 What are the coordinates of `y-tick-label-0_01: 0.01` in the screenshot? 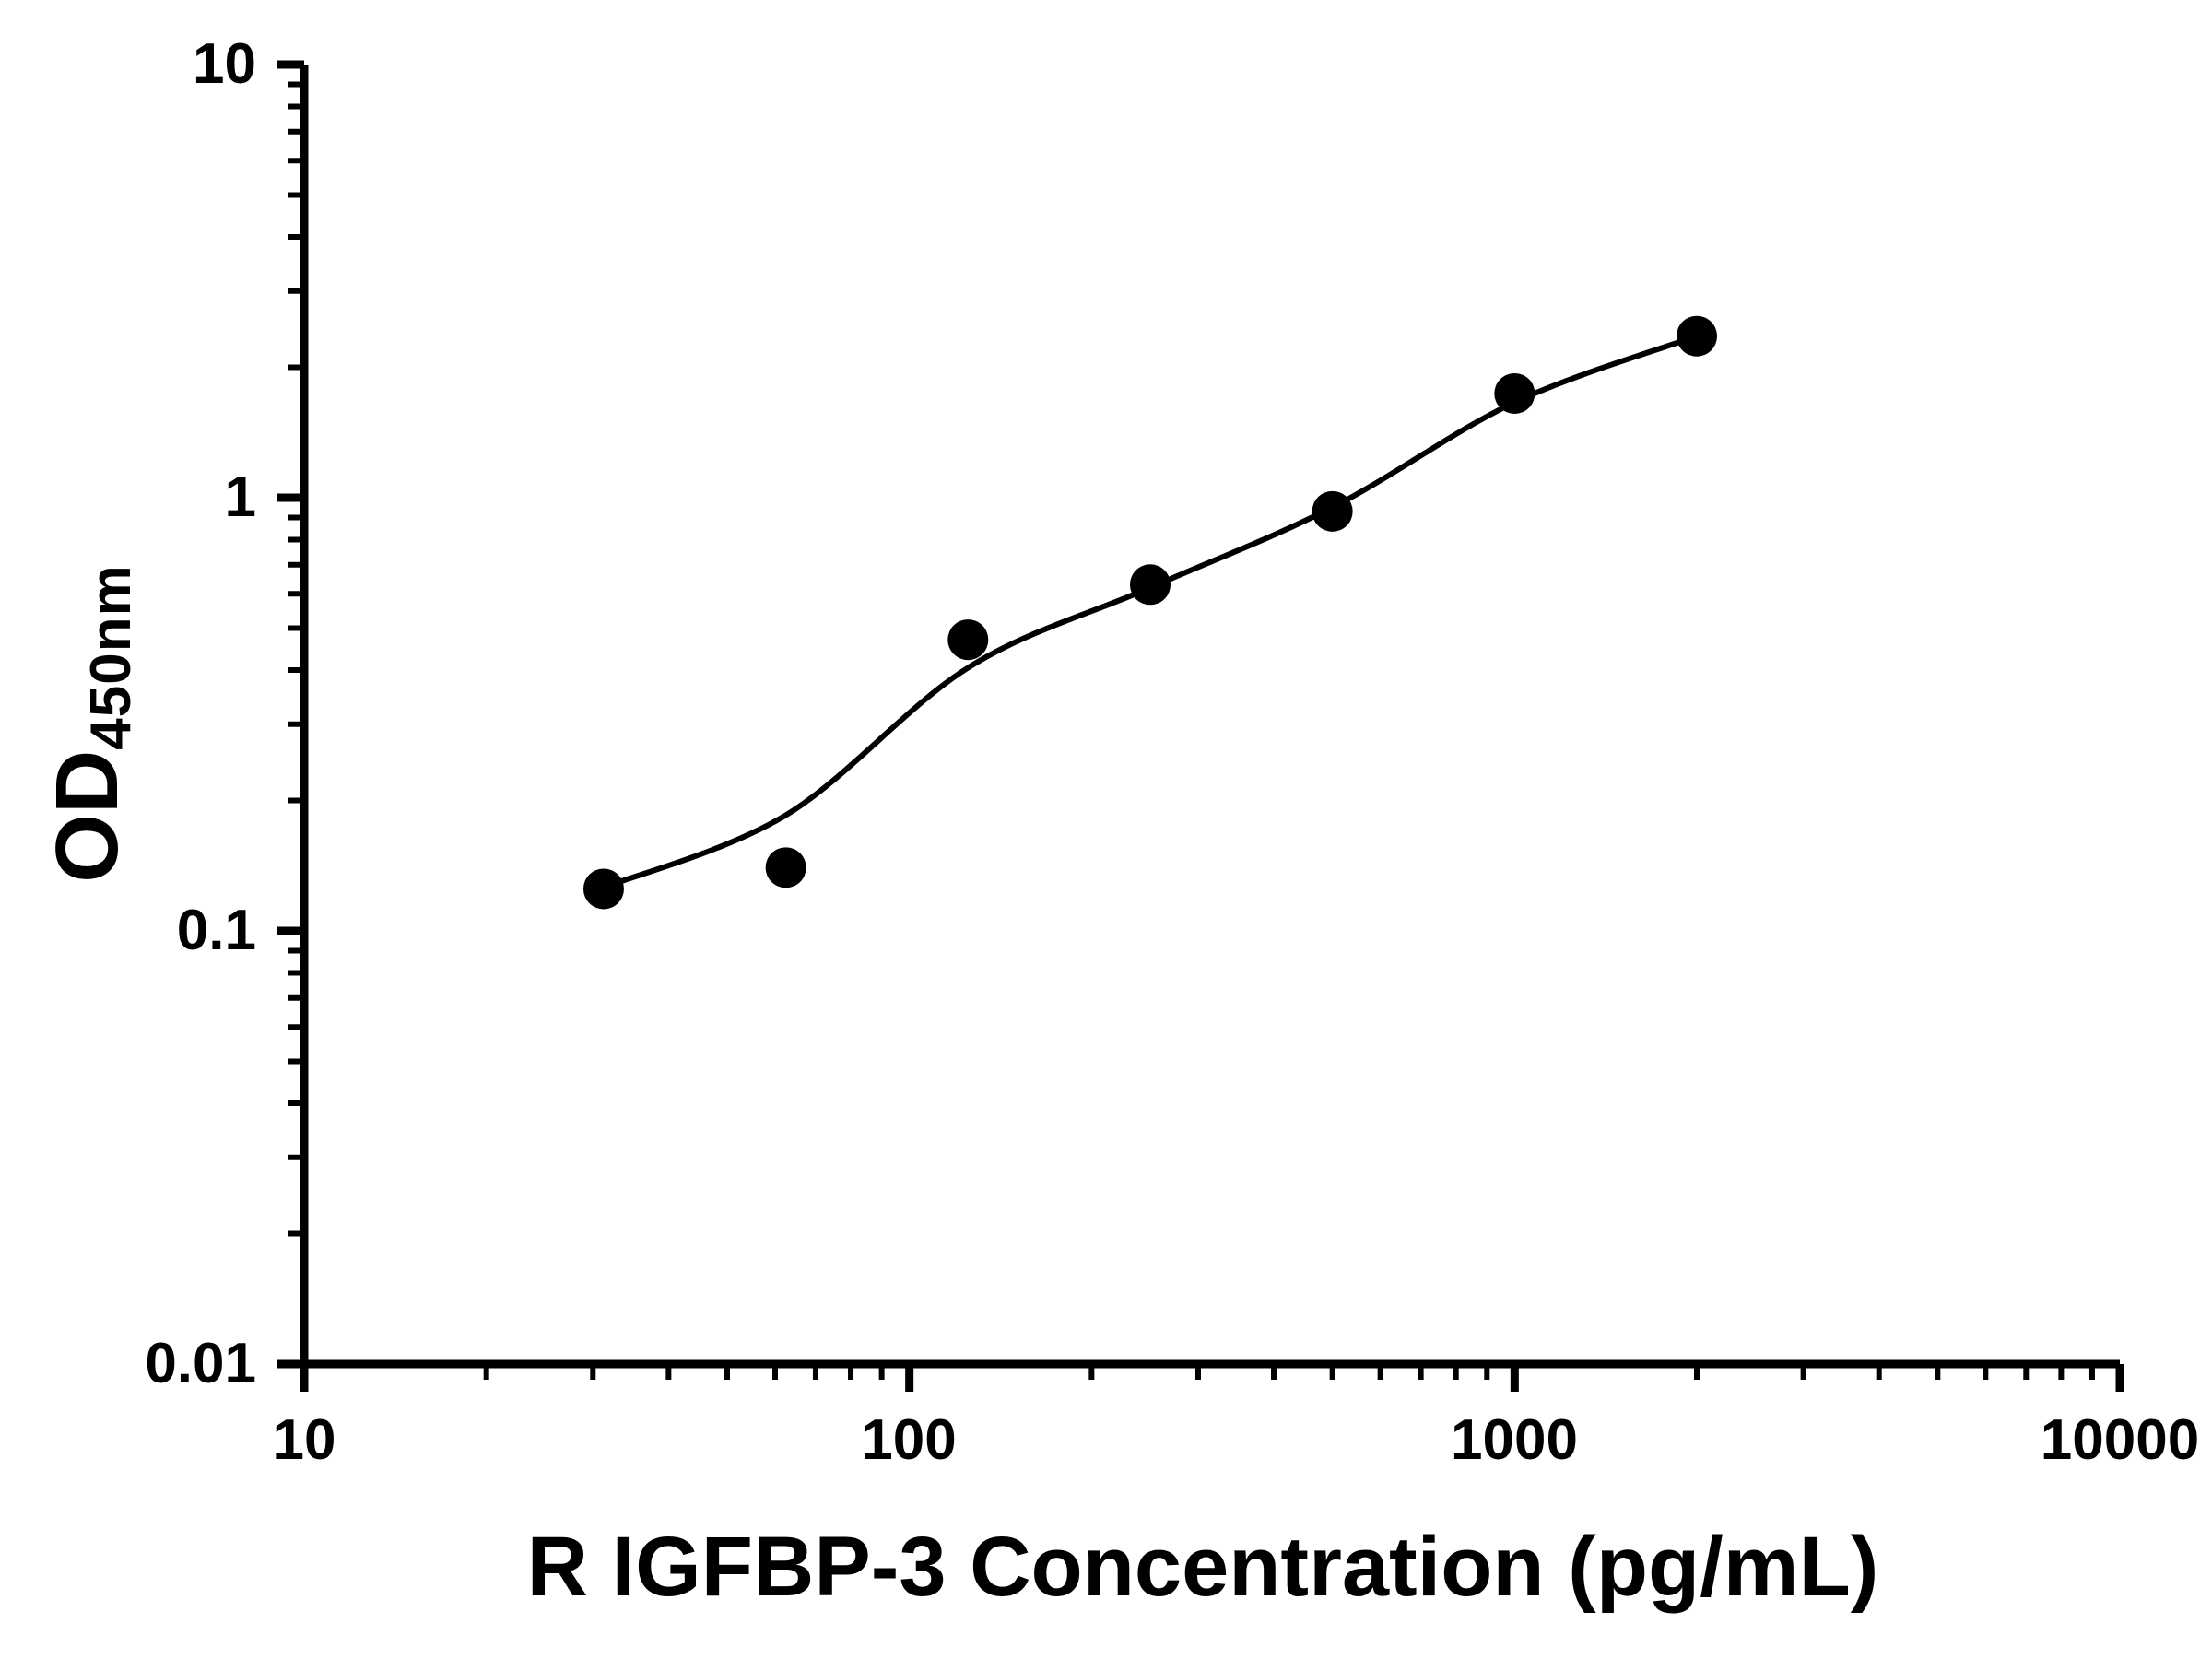 It's located at (200, 1363).